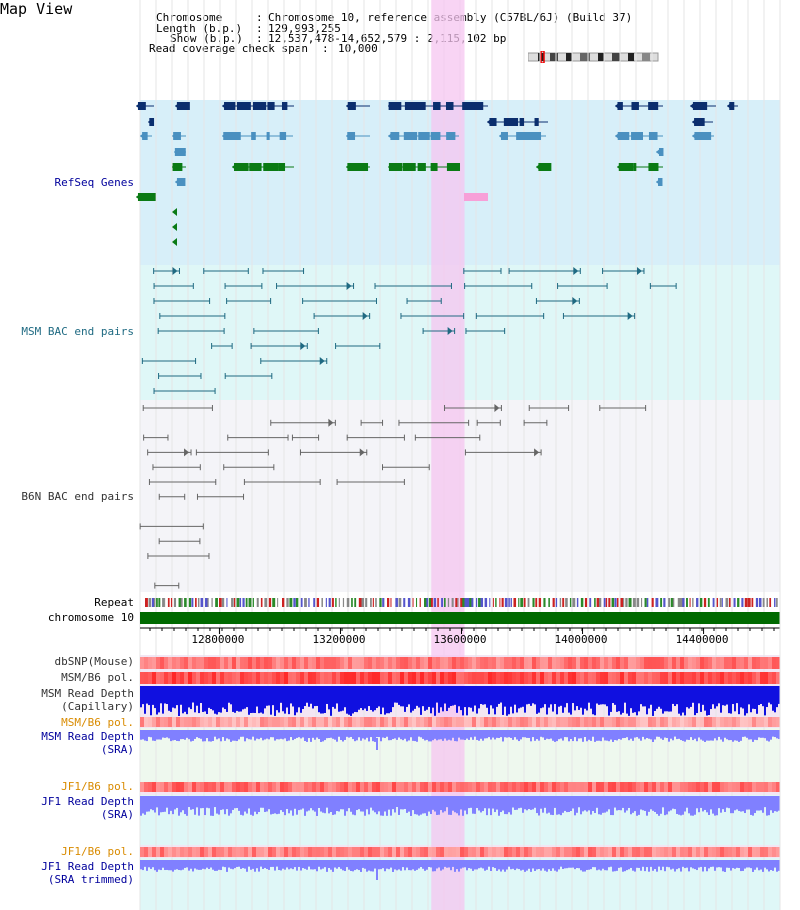 The width and height of the screenshot is (800, 910). I want to click on header-chromosome-key: Chromosome, so click(189, 17).